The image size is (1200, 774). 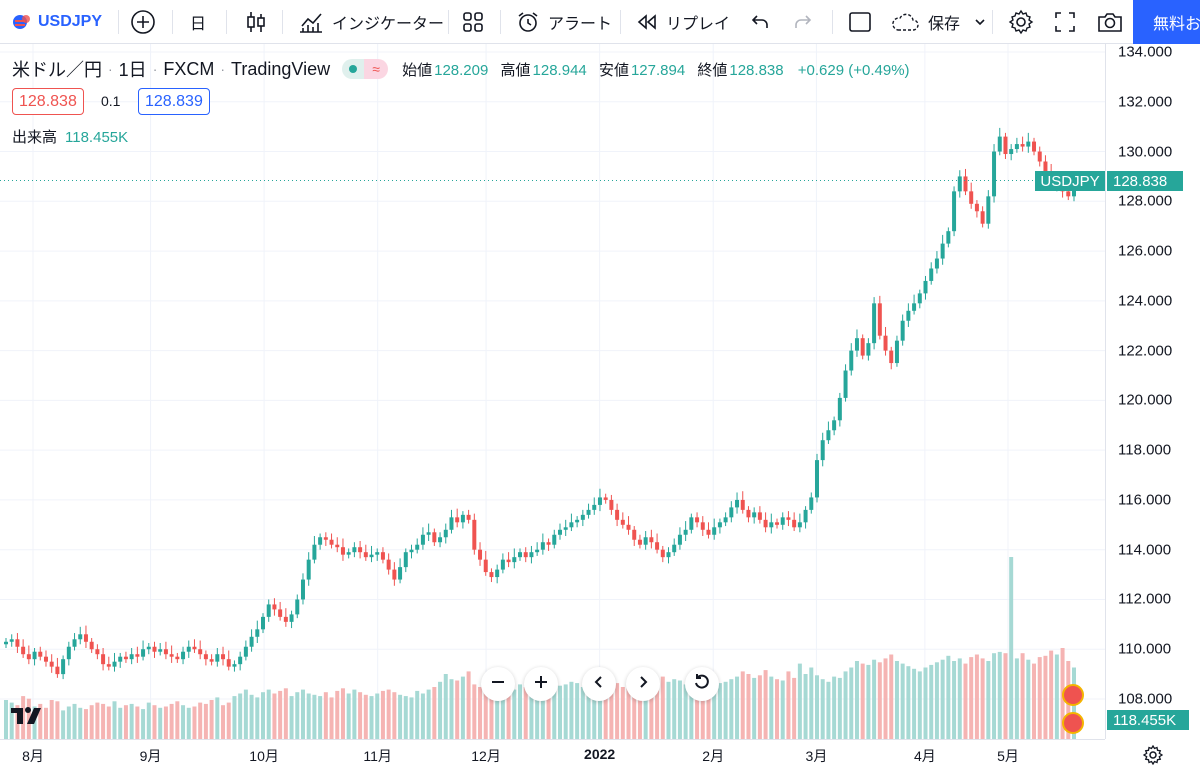 I want to click on chart-settings-button, so click(x=1153, y=755).